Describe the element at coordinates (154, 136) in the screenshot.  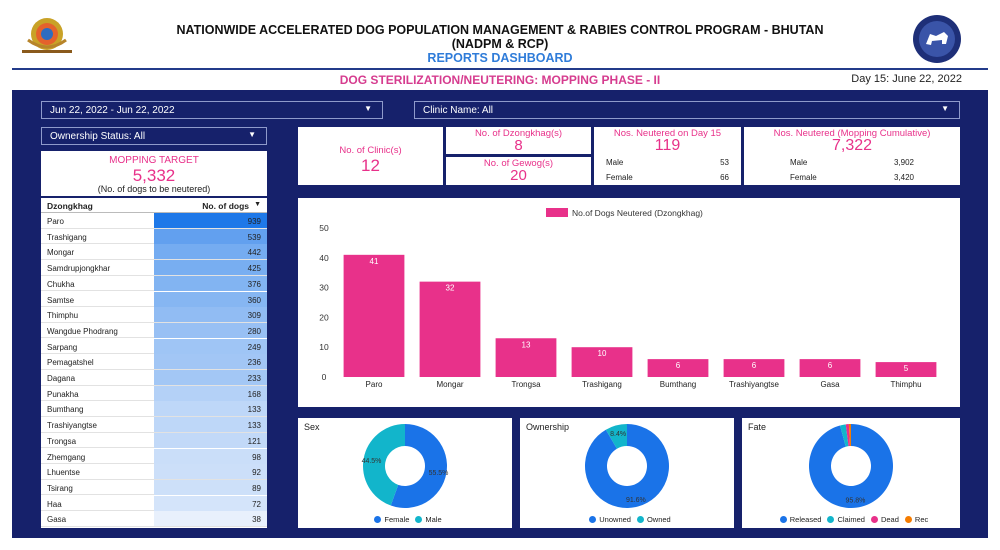
I see `ownership-filter: Ownership Status: All ▼` at that location.